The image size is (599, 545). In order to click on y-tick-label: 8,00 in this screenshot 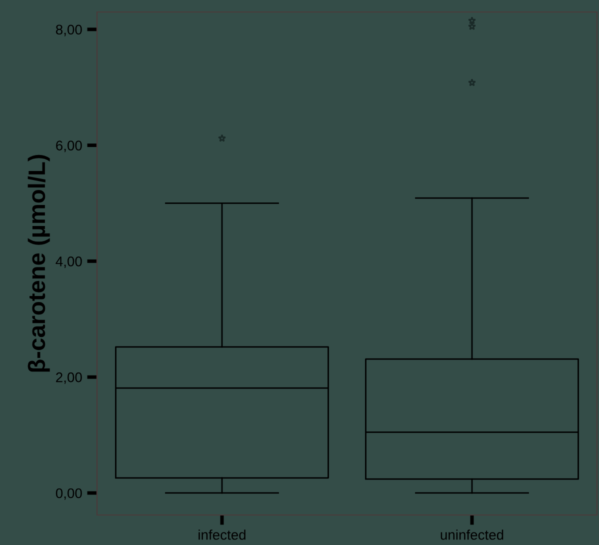, I will do `click(69, 30)`.